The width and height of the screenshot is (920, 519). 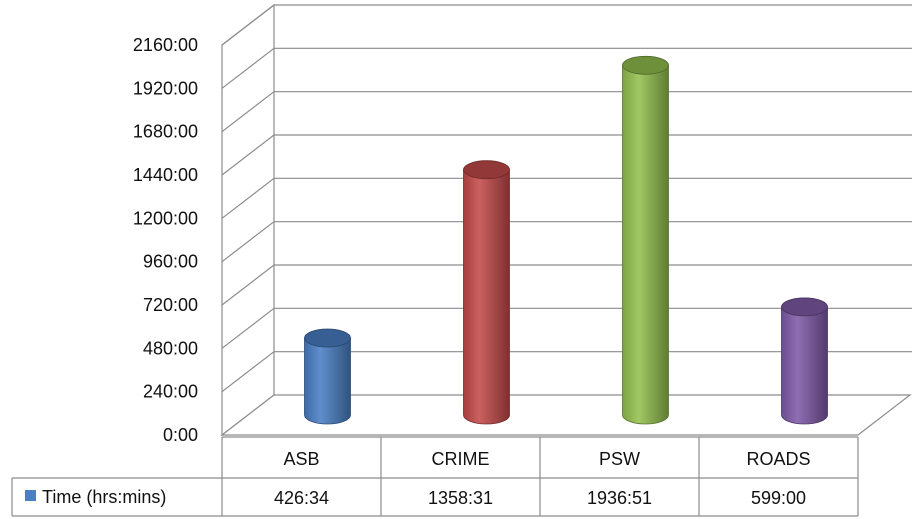 I want to click on data-label: 599:00, so click(x=778, y=498).